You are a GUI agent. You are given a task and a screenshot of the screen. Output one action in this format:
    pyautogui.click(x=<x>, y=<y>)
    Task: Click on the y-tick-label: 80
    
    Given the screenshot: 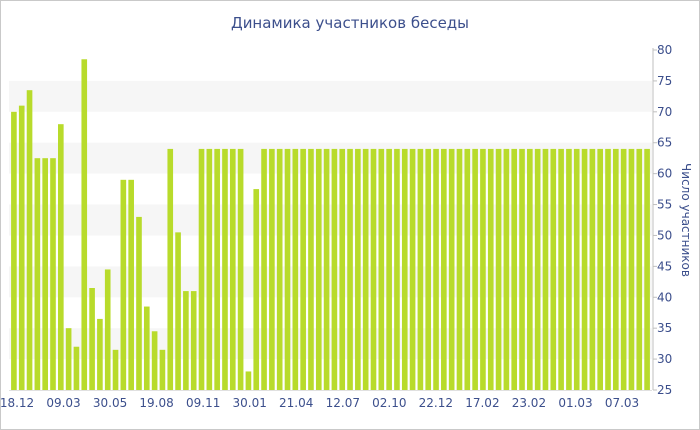 What is the action you would take?
    pyautogui.click(x=664, y=50)
    